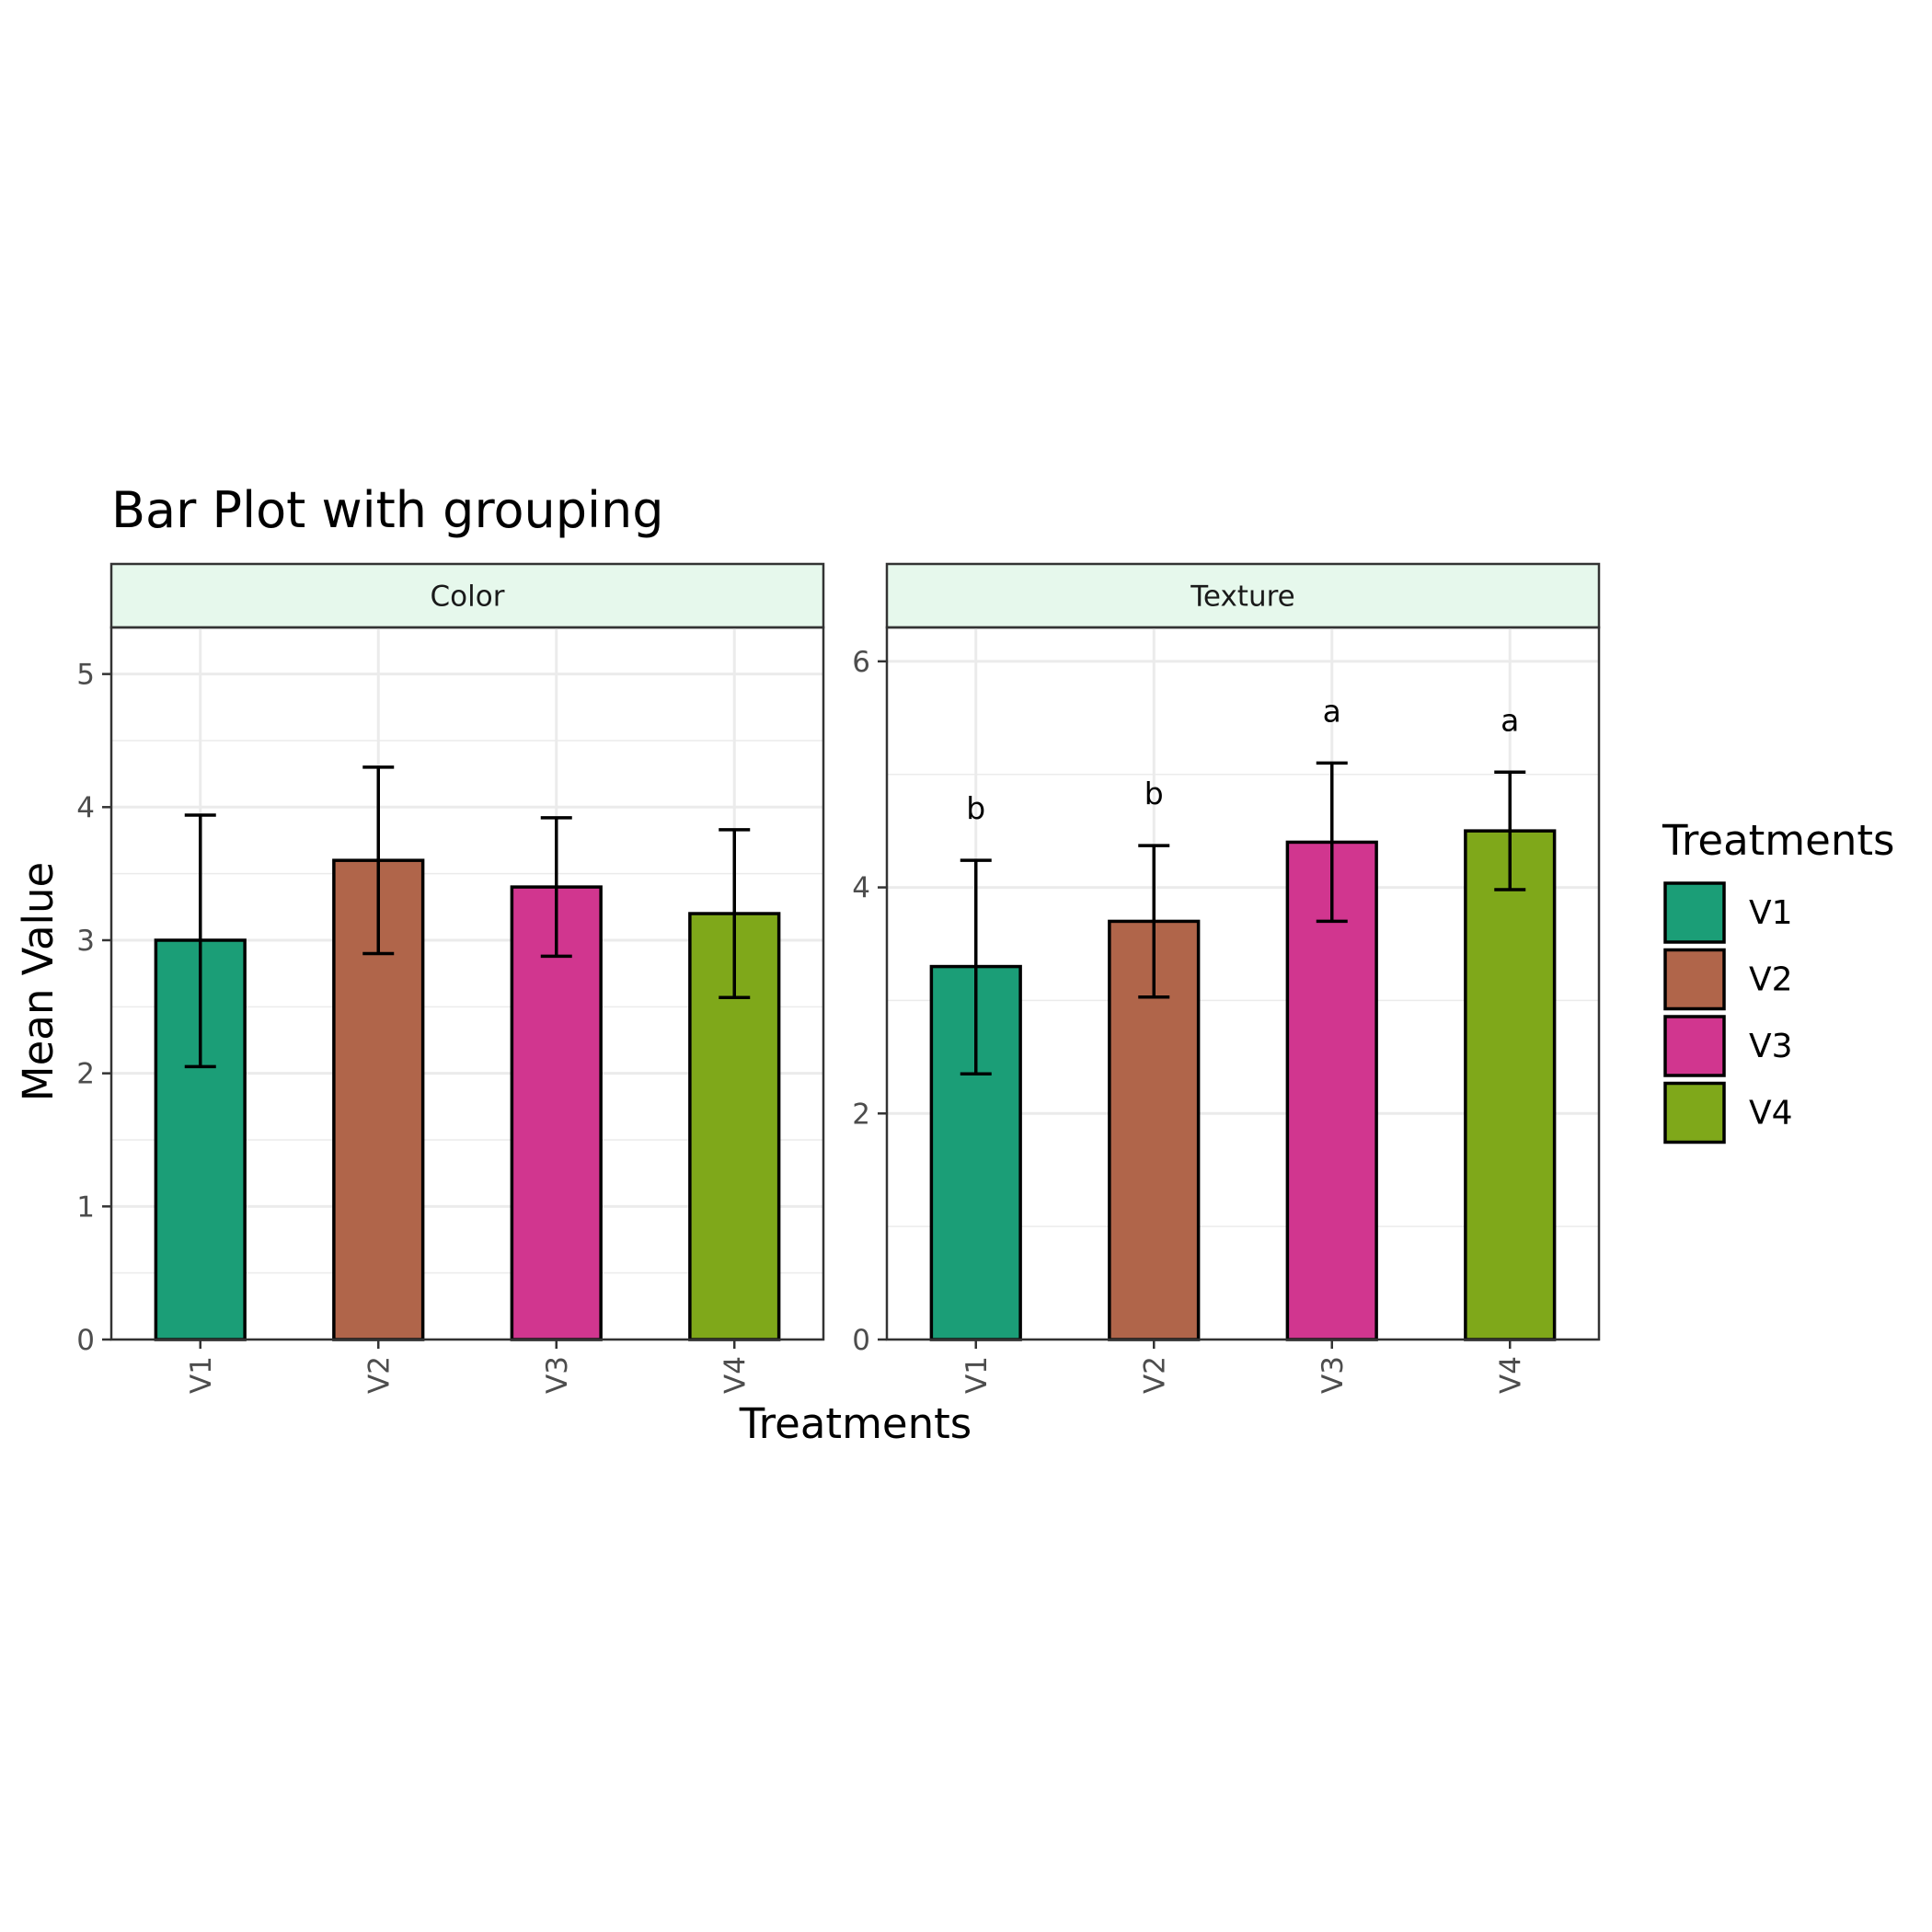  What do you see at coordinates (1242, 597) in the screenshot?
I see `facet-strip-label: Texture` at bounding box center [1242, 597].